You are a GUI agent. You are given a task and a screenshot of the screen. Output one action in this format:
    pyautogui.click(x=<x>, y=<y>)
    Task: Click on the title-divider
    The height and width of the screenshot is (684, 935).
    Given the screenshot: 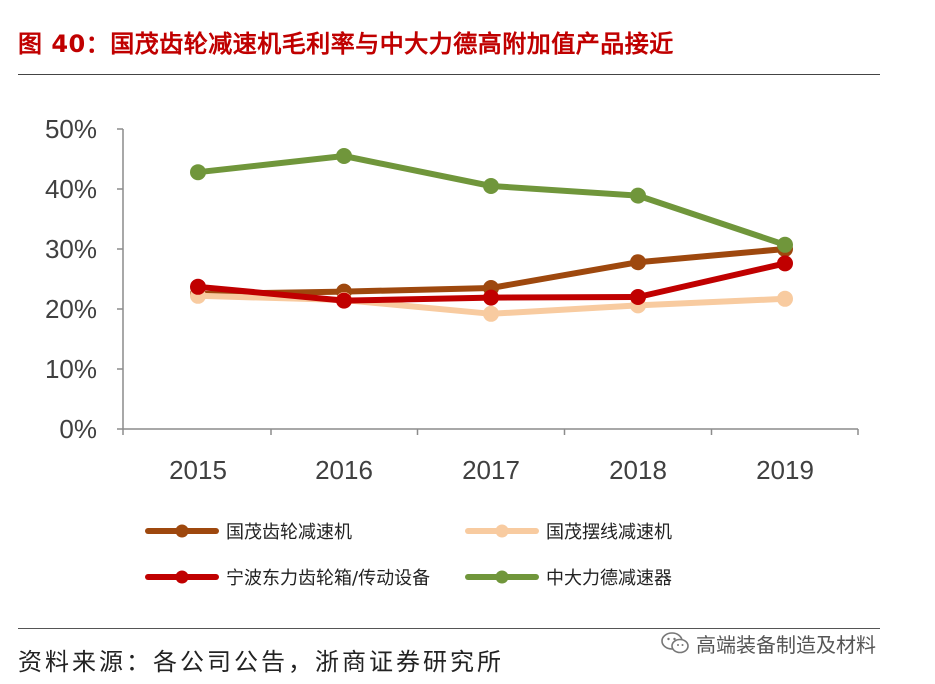 What is the action you would take?
    pyautogui.click(x=449, y=74)
    